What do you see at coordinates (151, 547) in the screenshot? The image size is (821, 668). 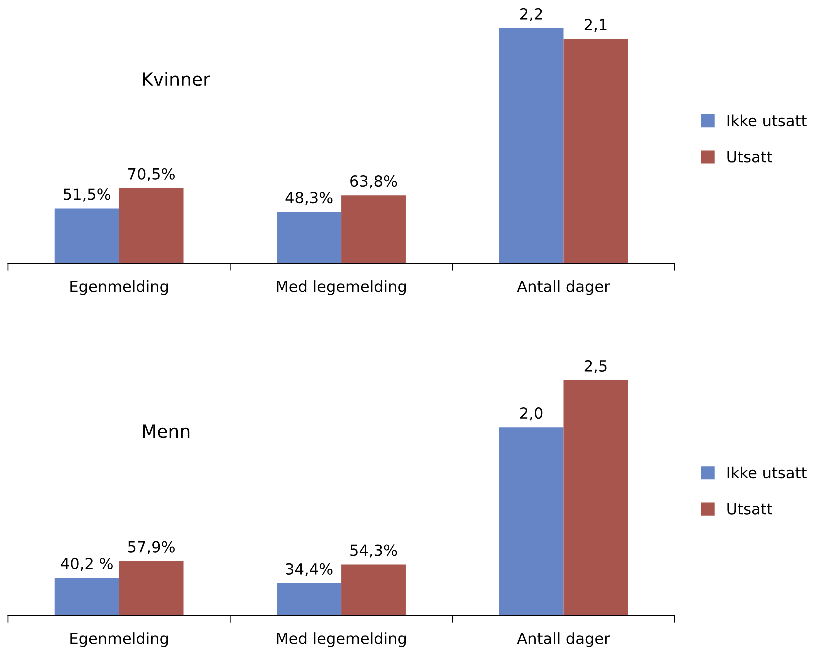 I see `data-label: 57,9%` at bounding box center [151, 547].